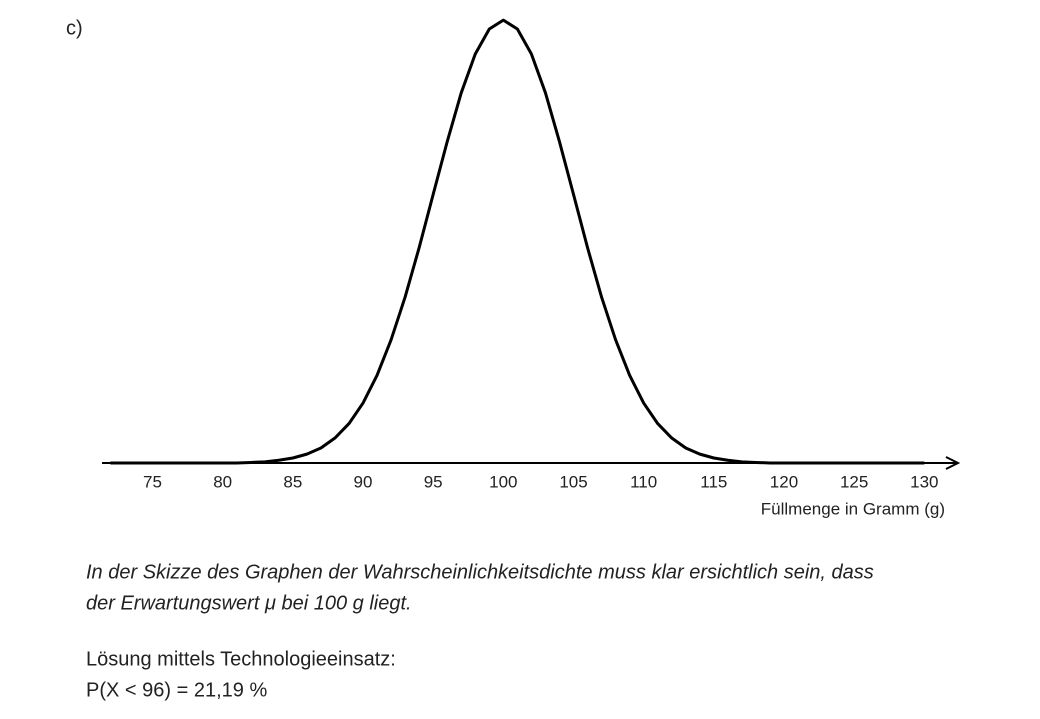 The width and height of the screenshot is (1040, 719). I want to click on x-tick-label: 130, so click(924, 481).